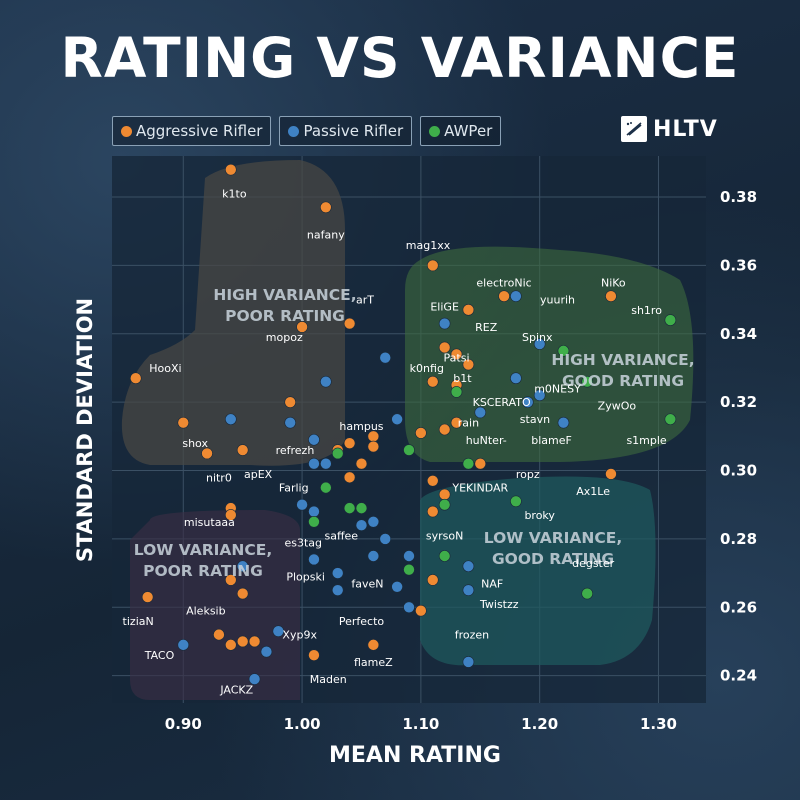 This screenshot has height=800, width=800. Describe the element at coordinates (468, 131) in the screenshot. I see `legend-label-awper: AWPer` at that location.